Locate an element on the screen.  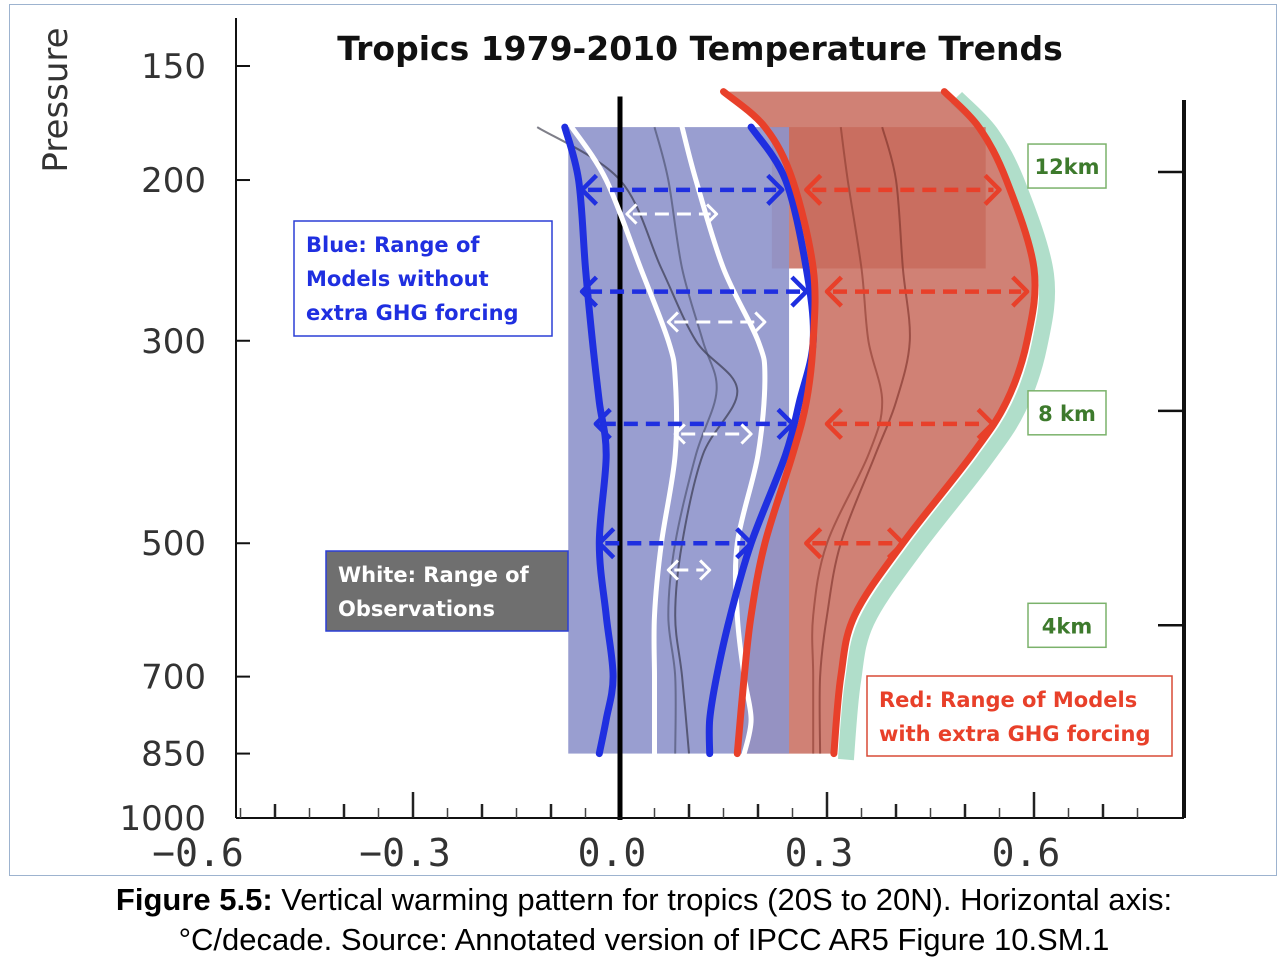
altitude-marker: 12km is located at coordinates (1105, 166).